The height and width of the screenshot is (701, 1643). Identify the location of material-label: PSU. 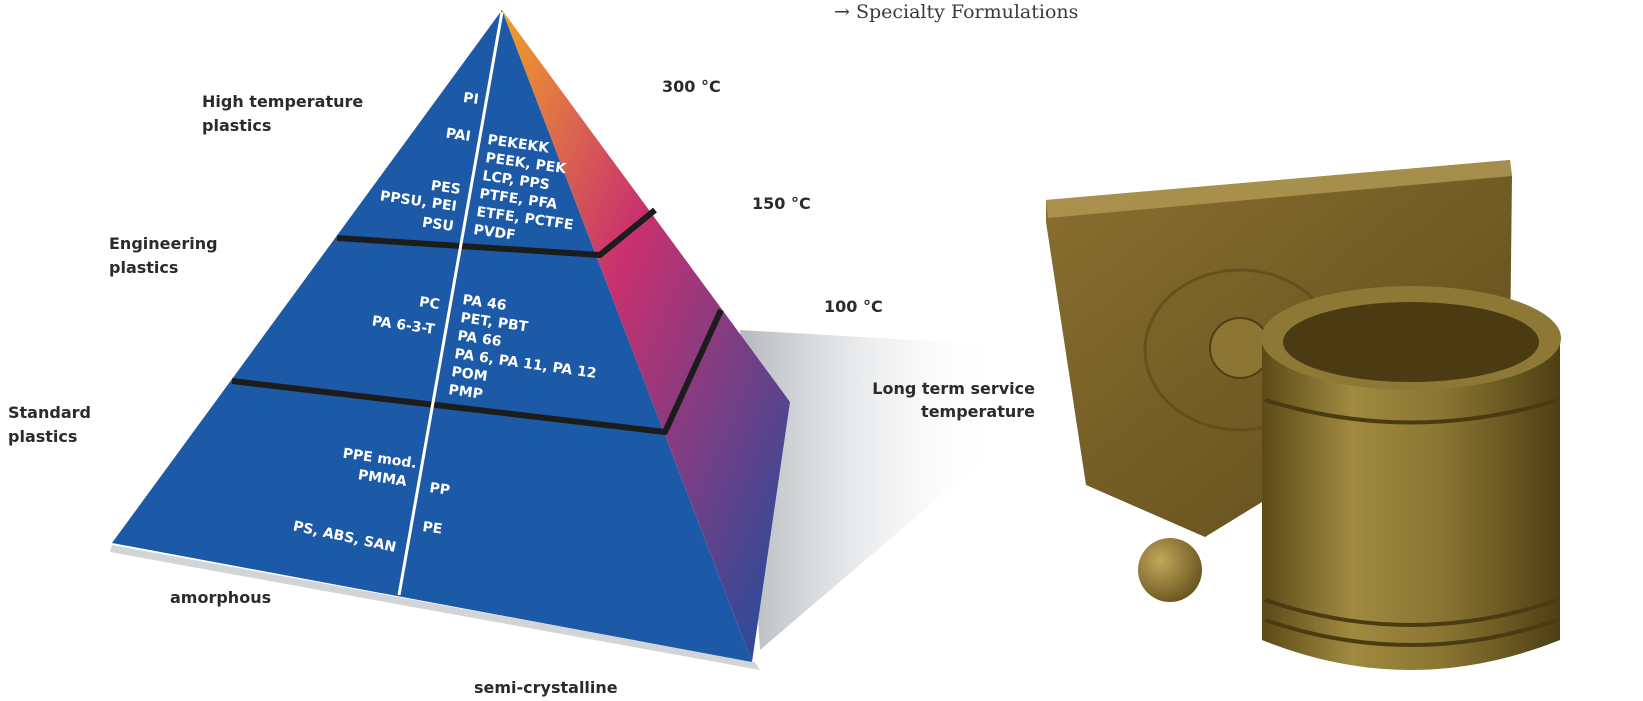
(438, 225).